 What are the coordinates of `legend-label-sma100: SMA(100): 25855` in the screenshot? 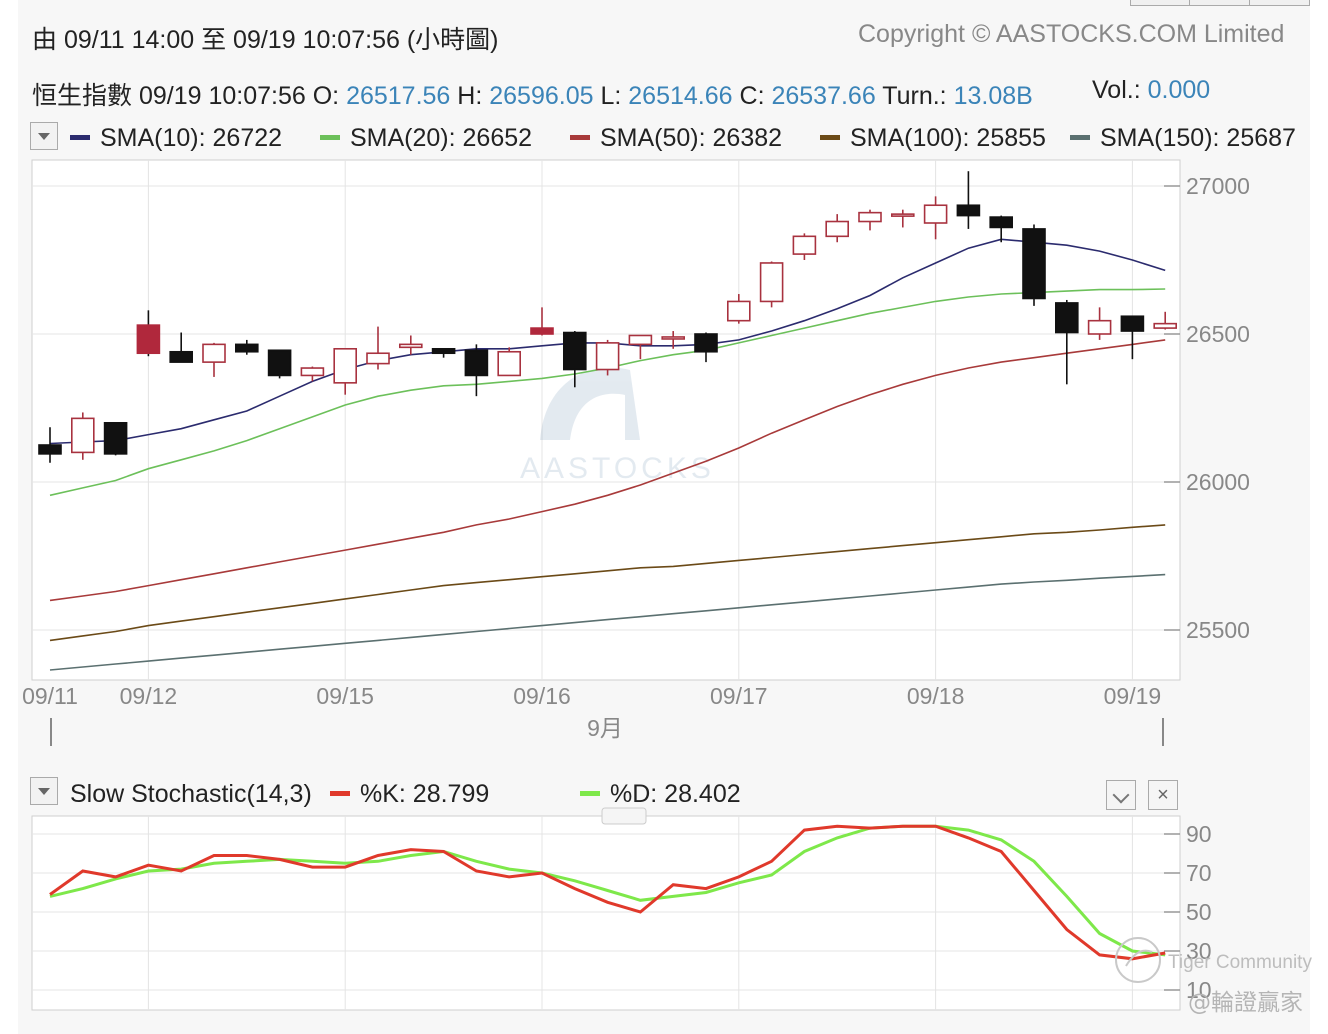 It's located at (948, 138).